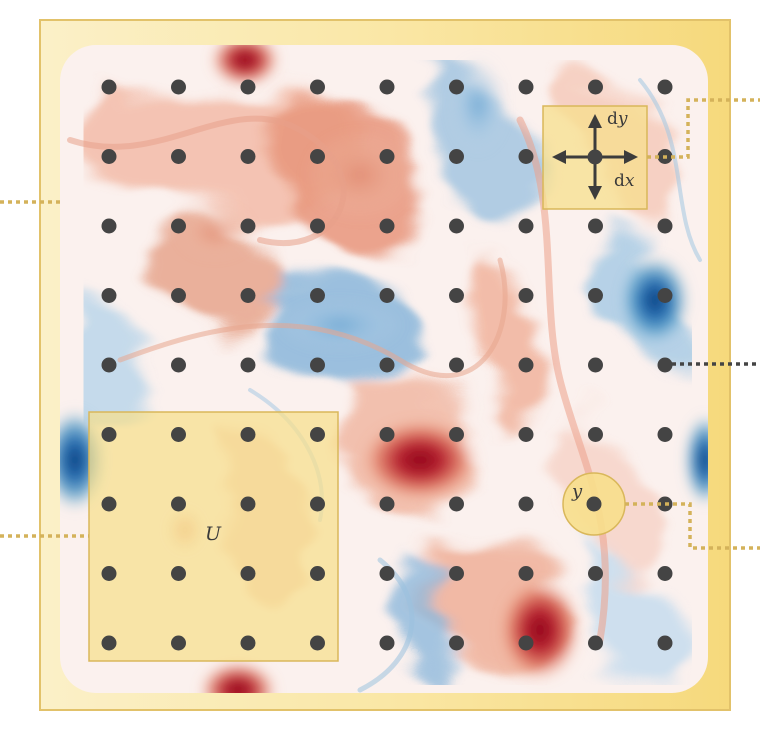  What do you see at coordinates (595, 157) in the screenshot?
I see `grid-dot-derivative-centre` at bounding box center [595, 157].